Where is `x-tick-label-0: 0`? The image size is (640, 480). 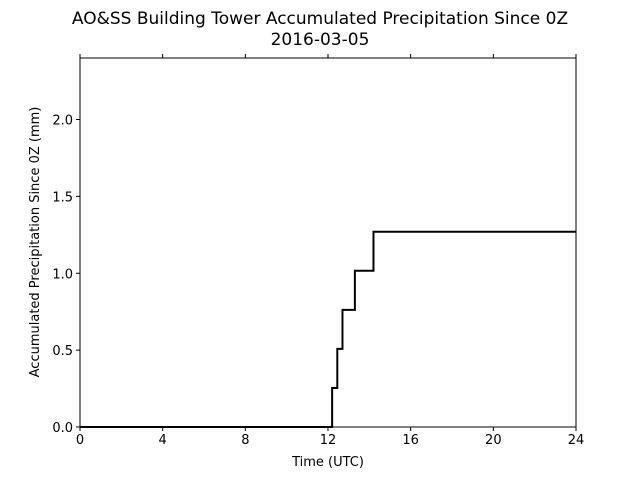
x-tick-label-0: 0 is located at coordinates (80, 440).